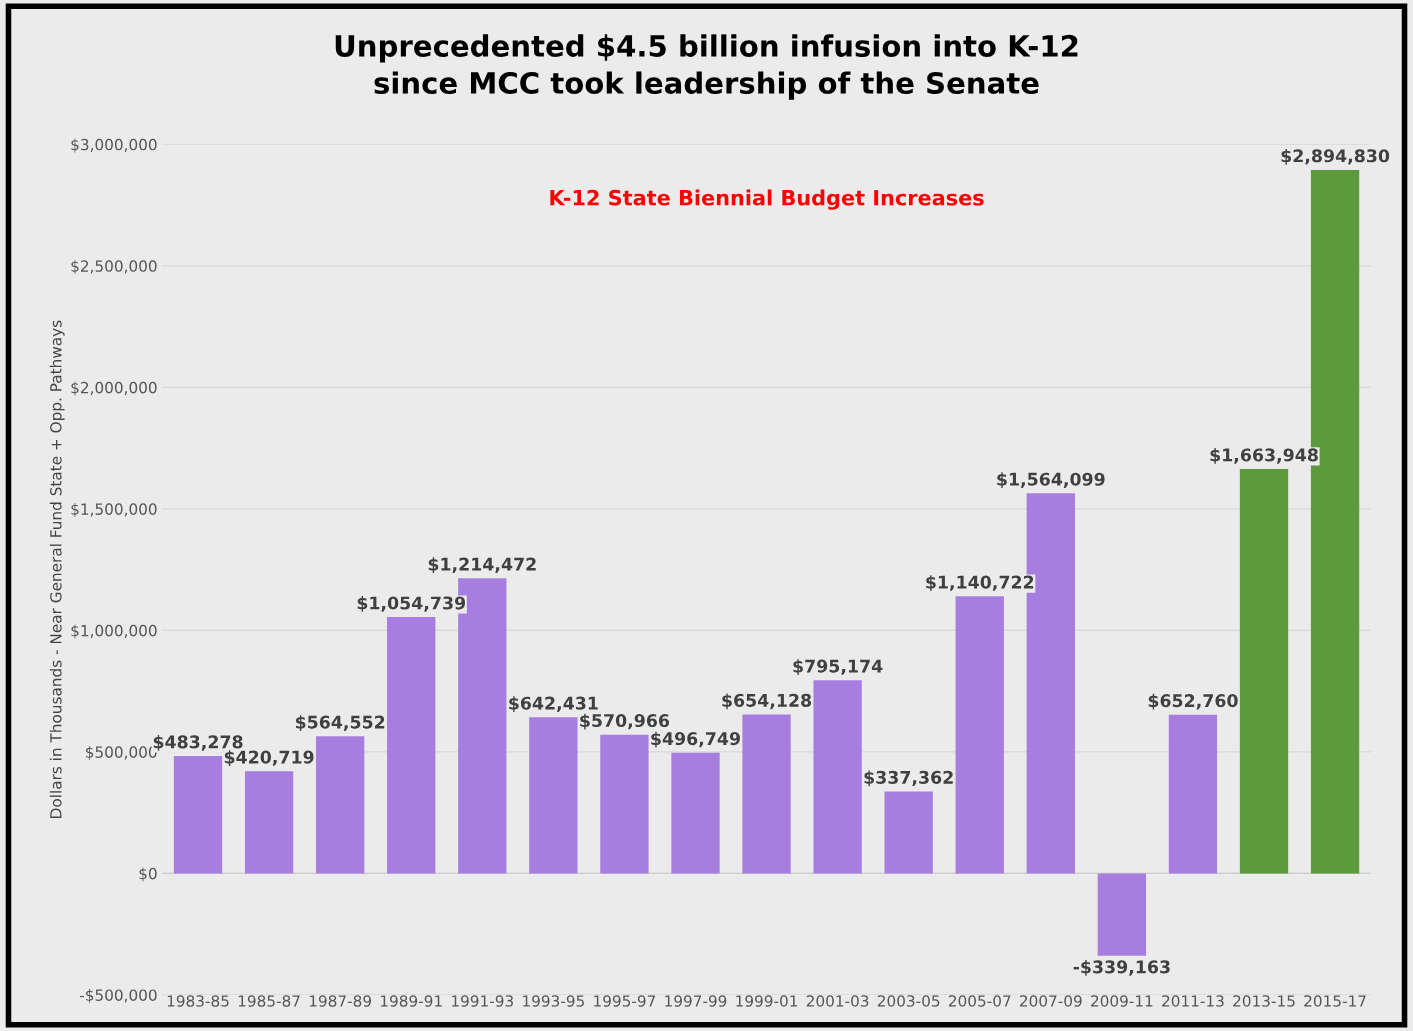 This screenshot has width=1413, height=1031. What do you see at coordinates (838, 667) in the screenshot?
I see `data-label: $795,174` at bounding box center [838, 667].